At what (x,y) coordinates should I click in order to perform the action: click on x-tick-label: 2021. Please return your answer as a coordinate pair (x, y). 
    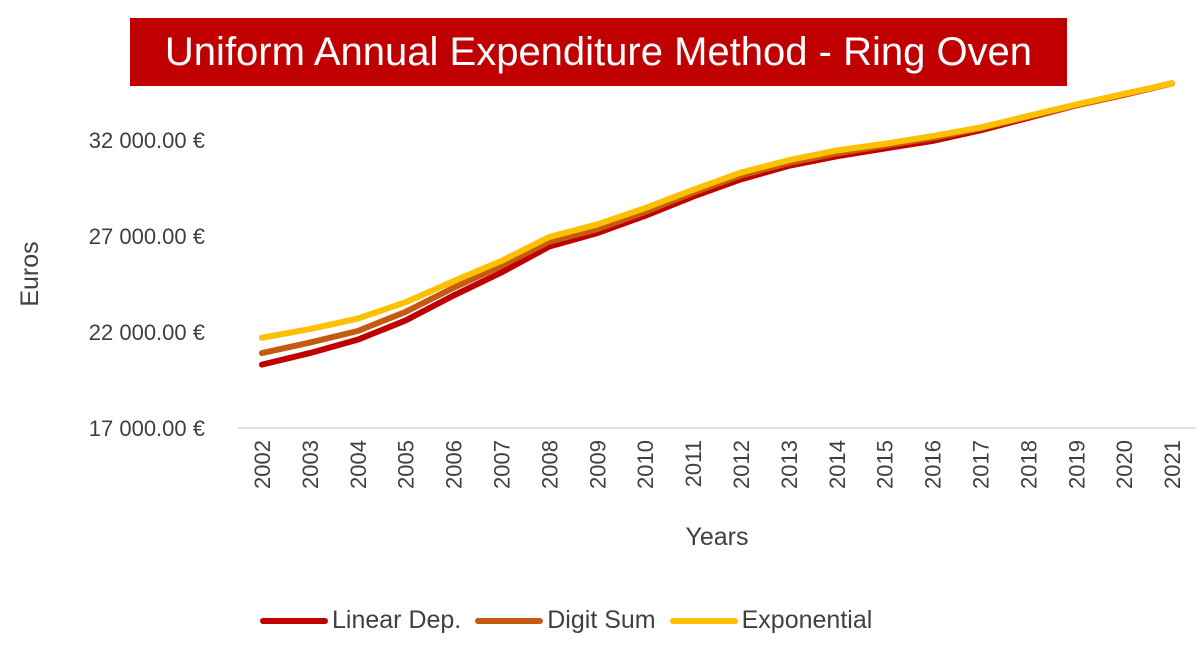
    Looking at the image, I should click on (1172, 464).